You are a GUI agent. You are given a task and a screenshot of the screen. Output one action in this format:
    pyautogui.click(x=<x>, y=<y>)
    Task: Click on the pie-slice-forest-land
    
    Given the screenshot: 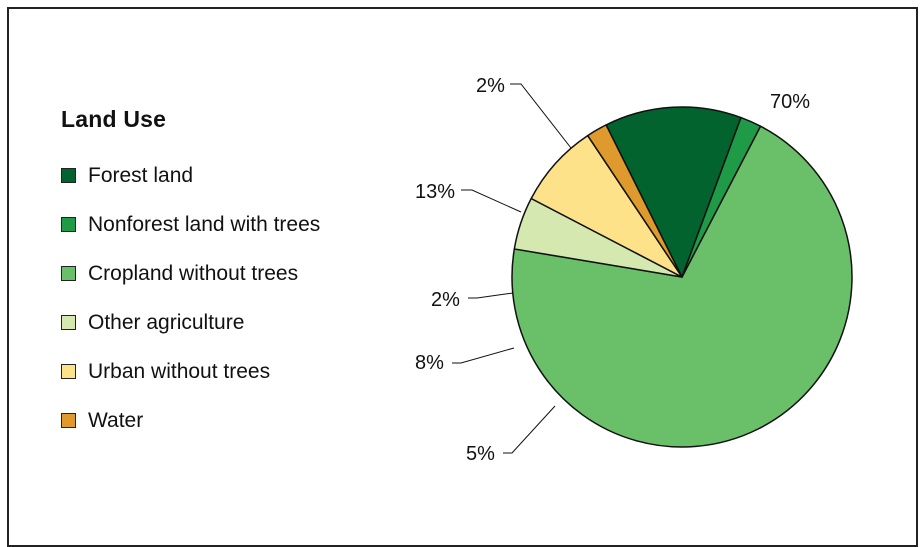 What is the action you would take?
    pyautogui.click(x=673, y=192)
    